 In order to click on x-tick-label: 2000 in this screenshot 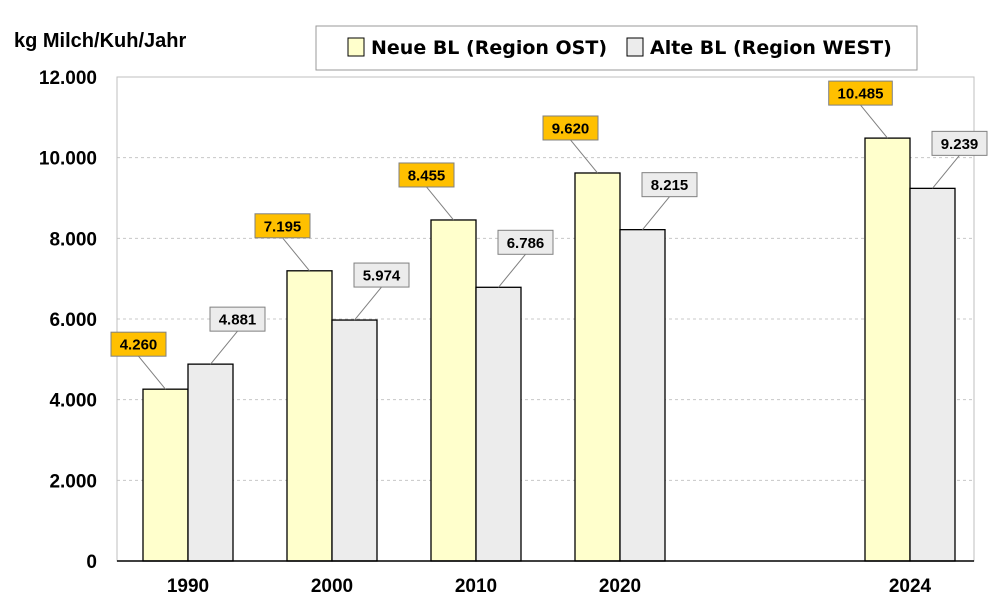, I will do `click(332, 586)`.